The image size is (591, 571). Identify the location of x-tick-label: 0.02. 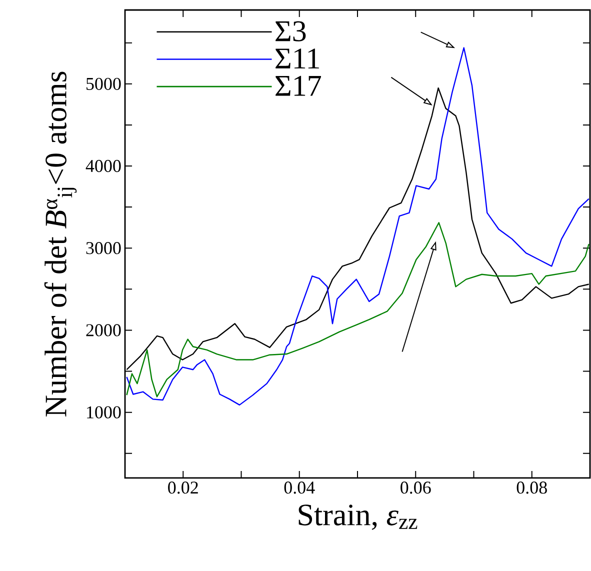
(183, 488).